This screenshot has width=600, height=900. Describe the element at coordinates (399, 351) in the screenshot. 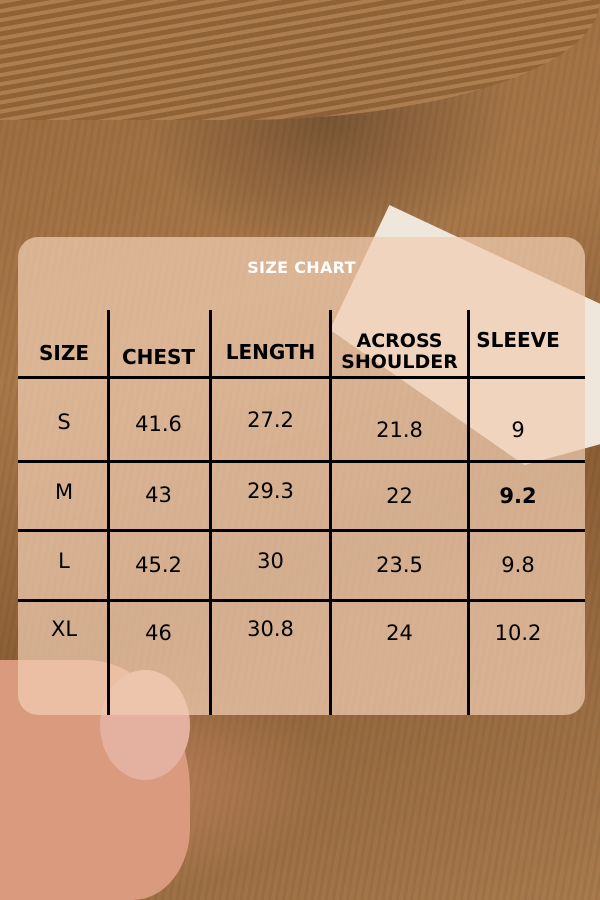

I see `header-across-shoulder: ACROSS SHOULDER` at that location.